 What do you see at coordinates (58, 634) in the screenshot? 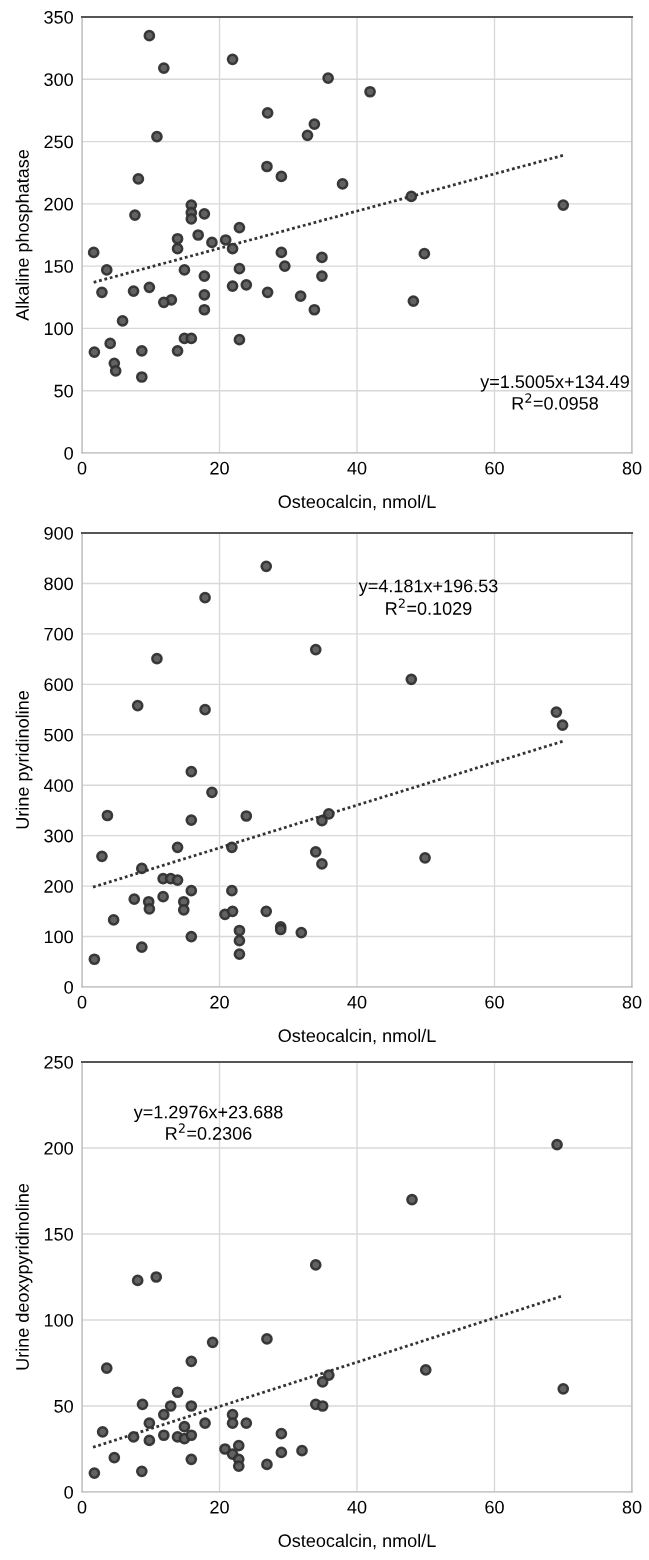
I see `y-tick-label: 700` at bounding box center [58, 634].